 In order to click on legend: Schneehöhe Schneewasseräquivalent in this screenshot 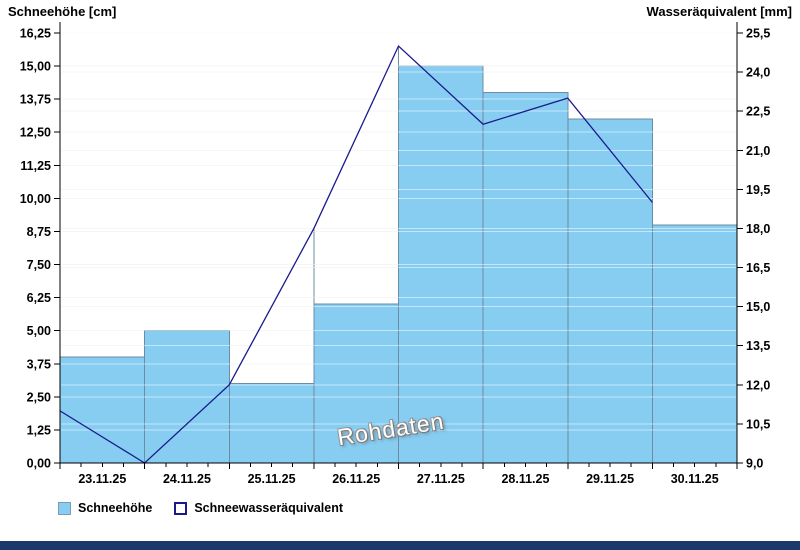, I will do `click(200, 508)`.